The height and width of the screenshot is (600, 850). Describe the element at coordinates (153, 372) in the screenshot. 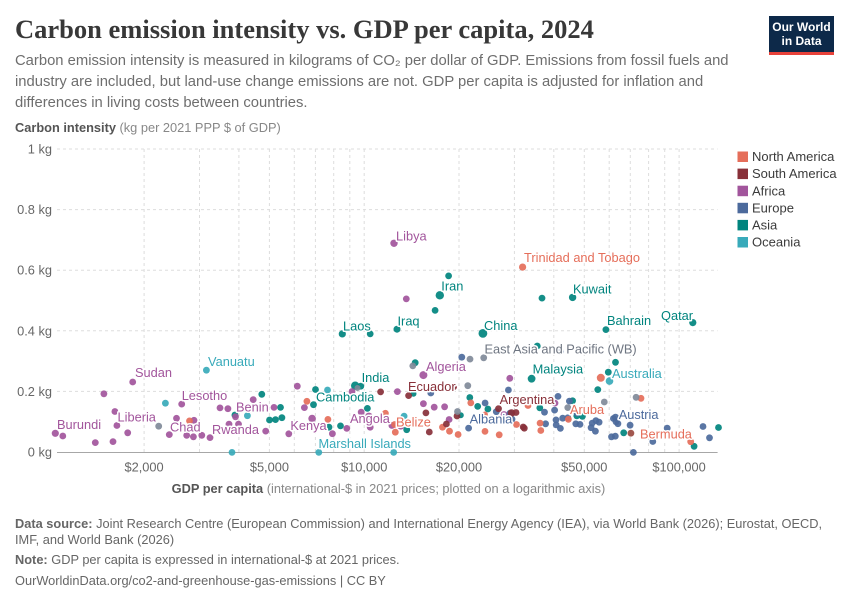

I see `svg-text: Sudan` at that location.